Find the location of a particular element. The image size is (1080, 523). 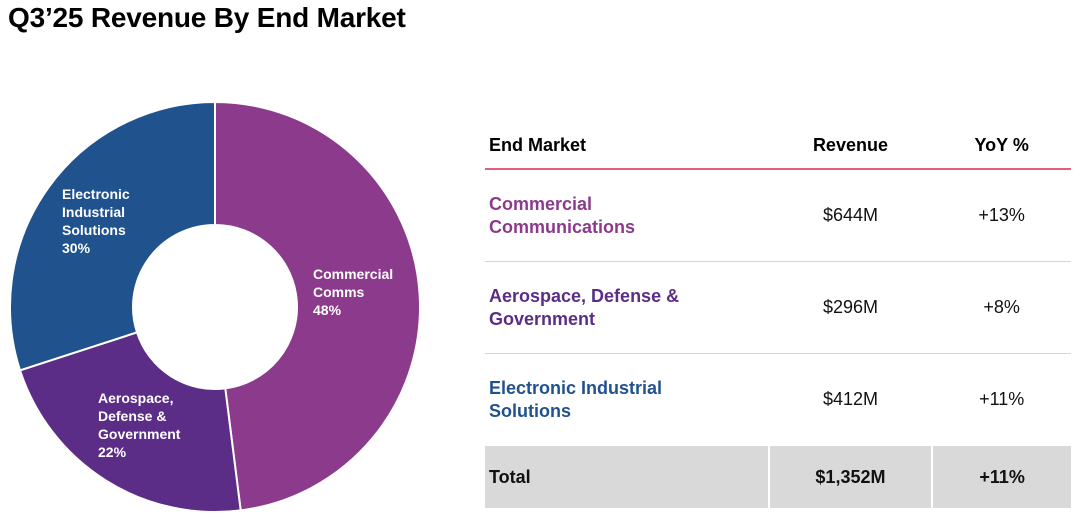

page-title: Q3’25 Revenue By End Market is located at coordinates (207, 17).